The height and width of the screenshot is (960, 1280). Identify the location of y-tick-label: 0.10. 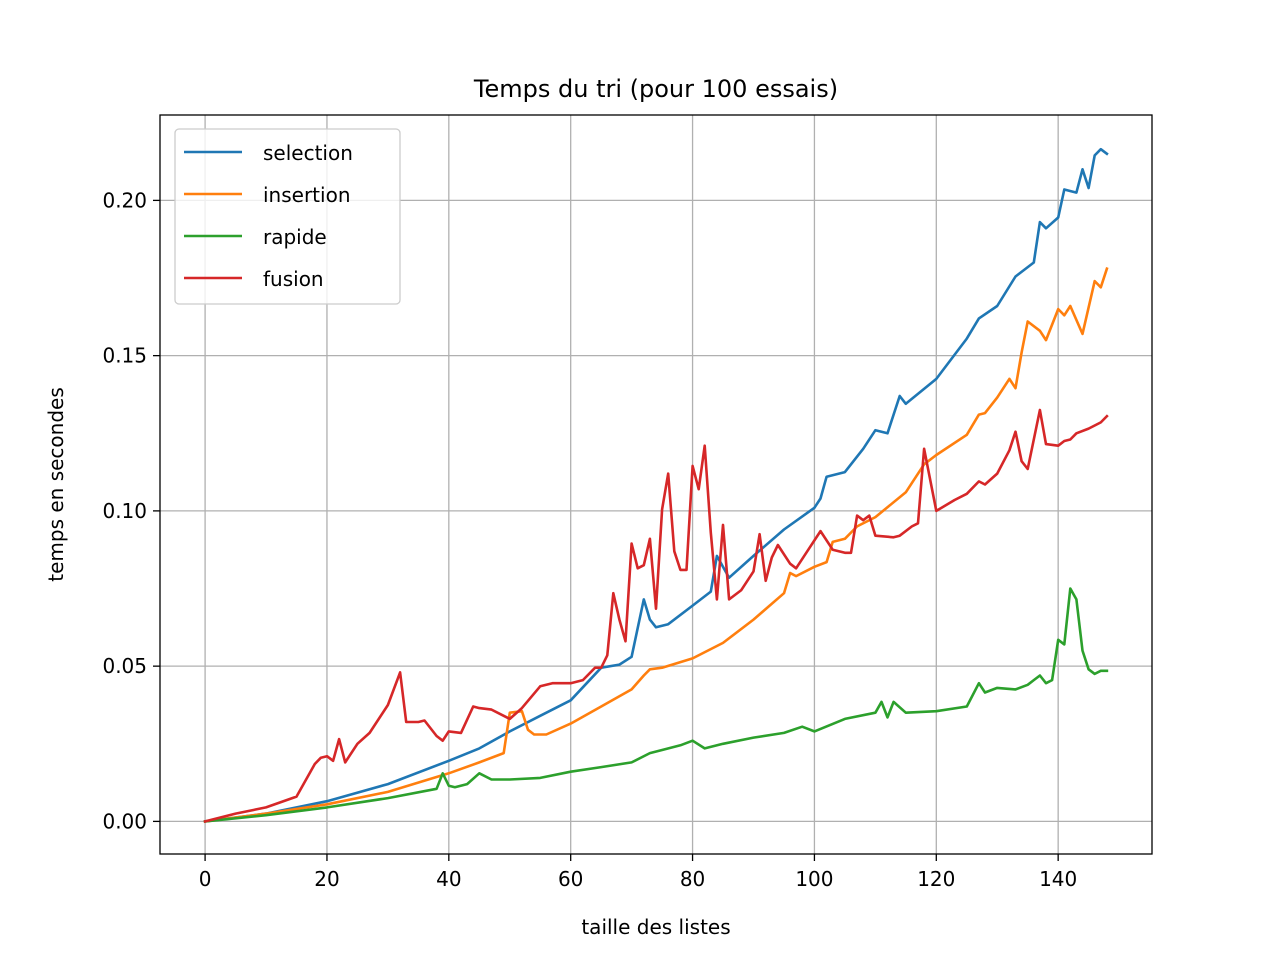
(124, 511).